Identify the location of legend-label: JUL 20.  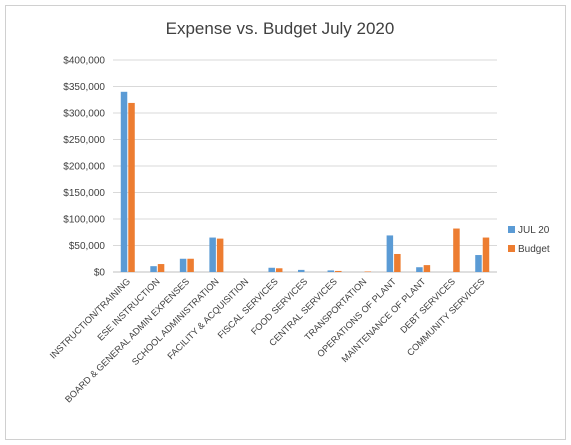
(534, 230).